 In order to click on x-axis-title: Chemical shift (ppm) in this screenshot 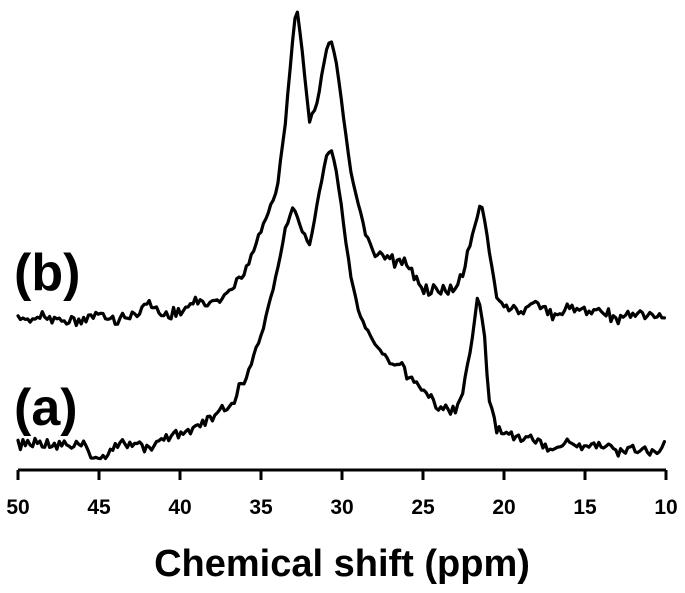, I will do `click(342, 564)`.